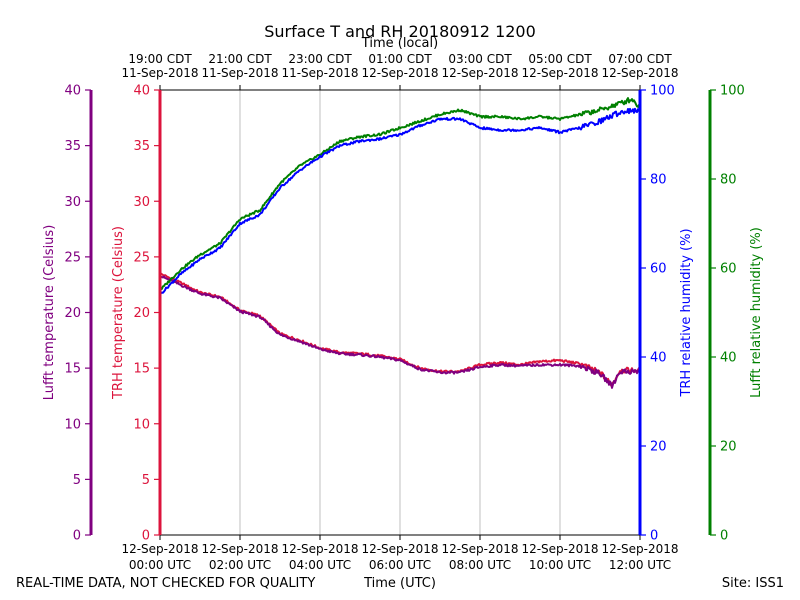 The image size is (800, 600). Describe the element at coordinates (686, 312) in the screenshot. I see `y-axis-label-trh_rh: TRH relative humidity (%)` at that location.